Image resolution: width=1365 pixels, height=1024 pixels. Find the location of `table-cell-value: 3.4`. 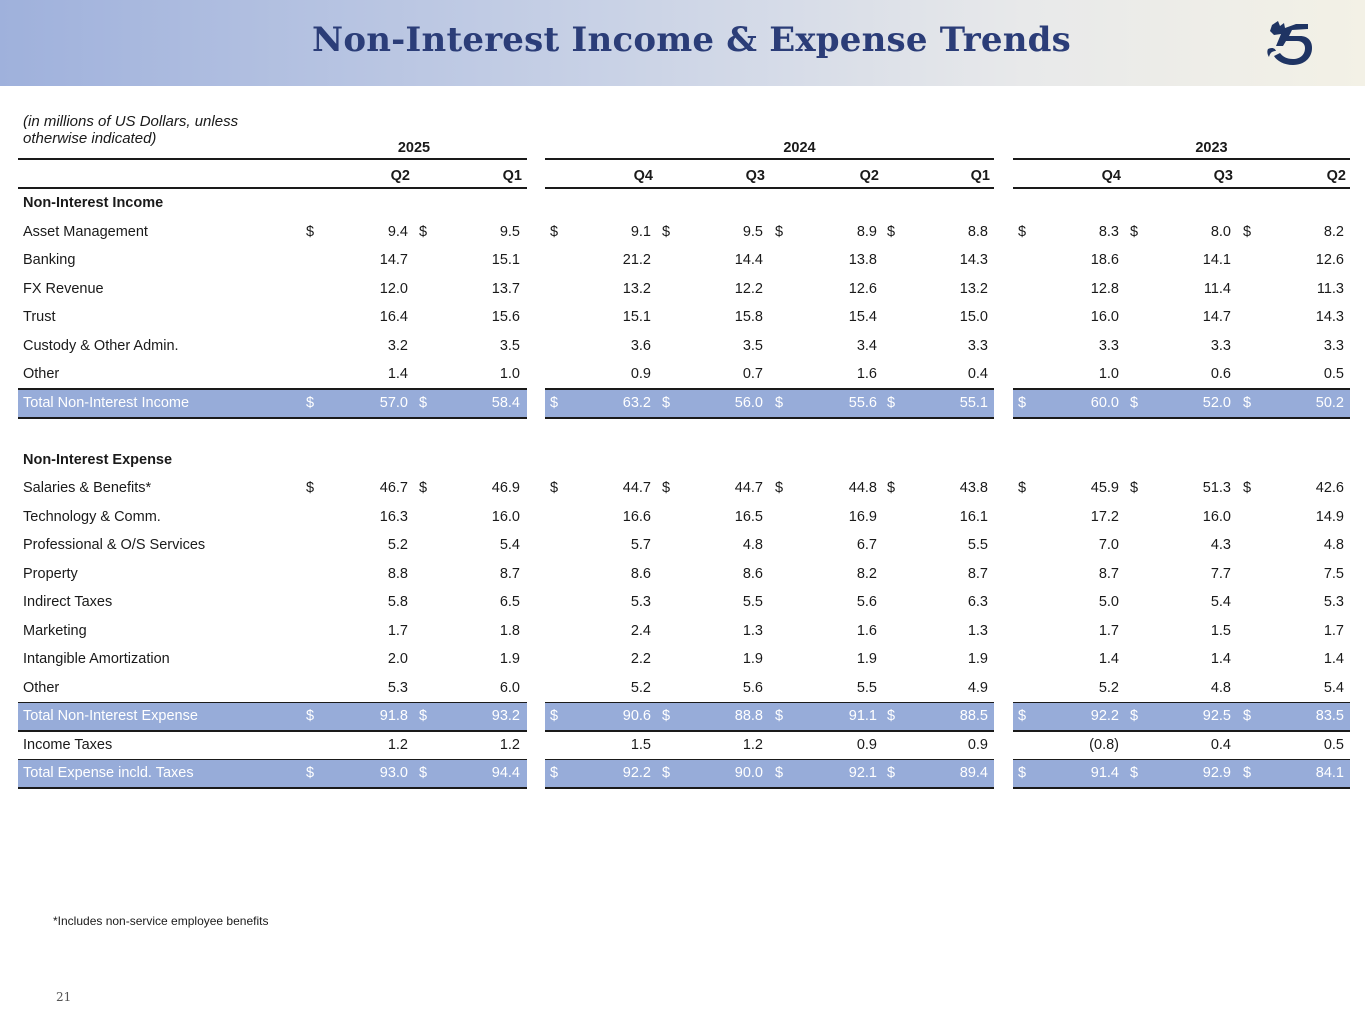

table-cell-value: 3.4 is located at coordinates (866, 345).